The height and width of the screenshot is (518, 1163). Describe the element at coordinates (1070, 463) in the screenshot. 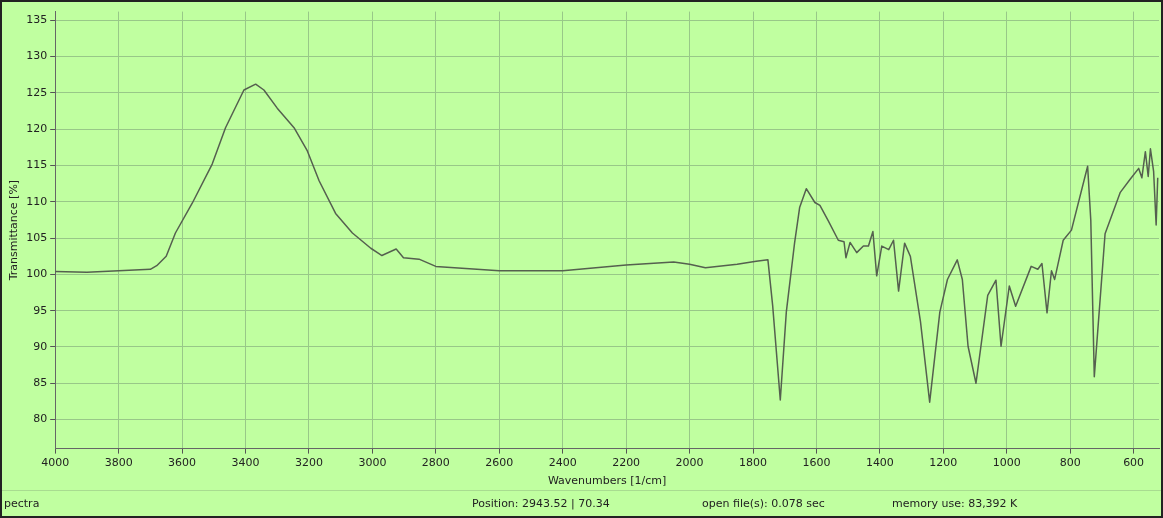

I see `x-tick-label: 800` at that location.